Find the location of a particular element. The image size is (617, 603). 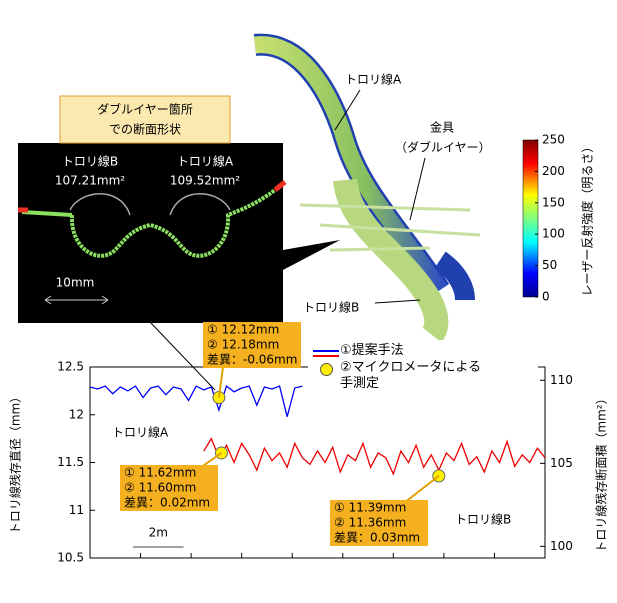

annotation-text: ① 12.12mm is located at coordinates (243, 330).